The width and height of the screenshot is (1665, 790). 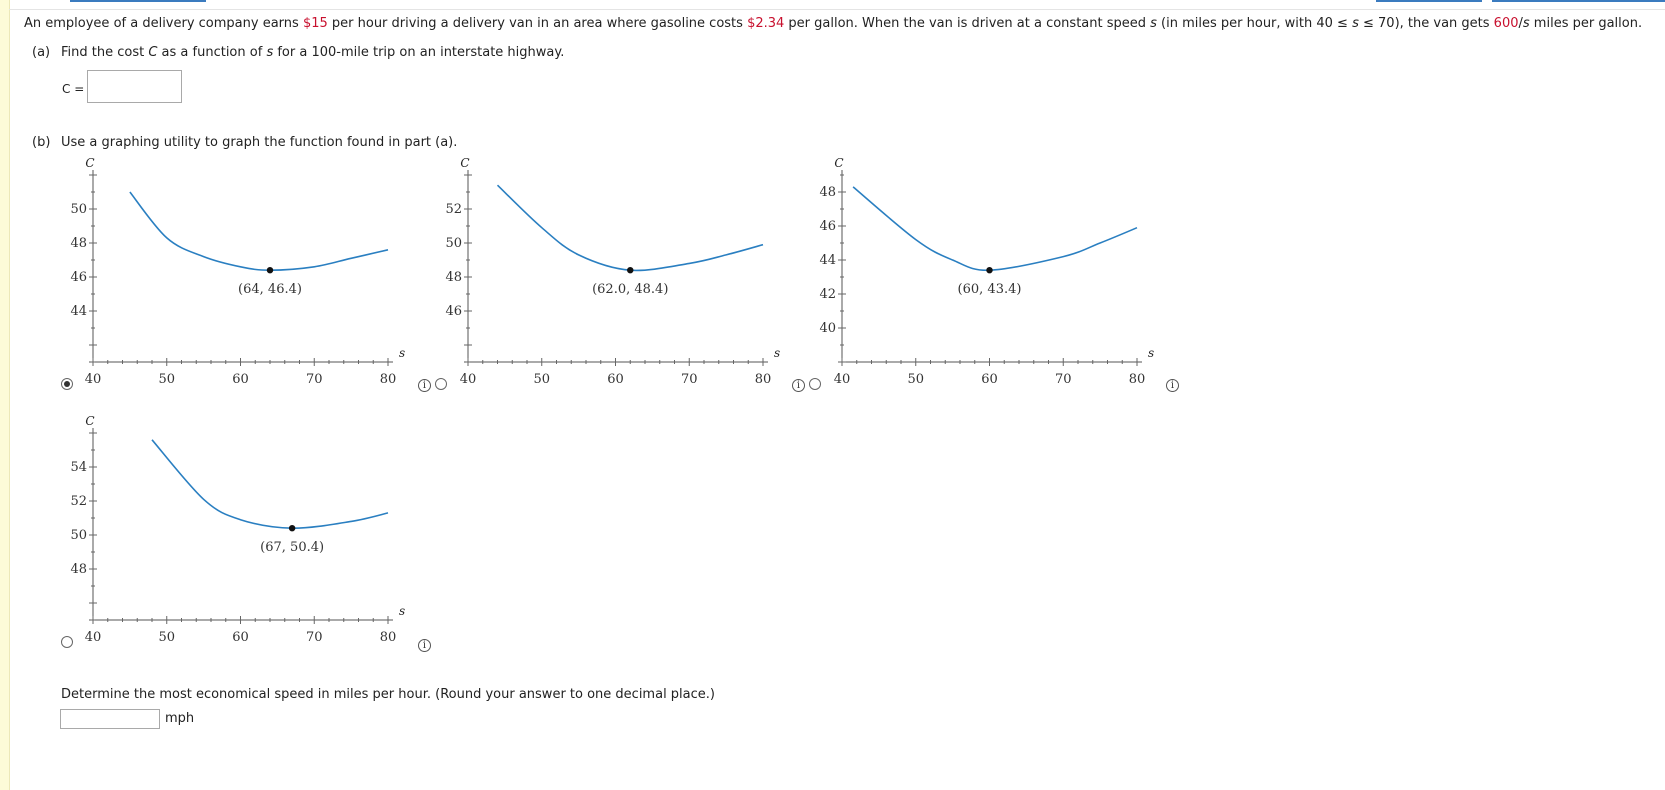 I want to click on part-a-text-2: as a function of, so click(x=212, y=52).